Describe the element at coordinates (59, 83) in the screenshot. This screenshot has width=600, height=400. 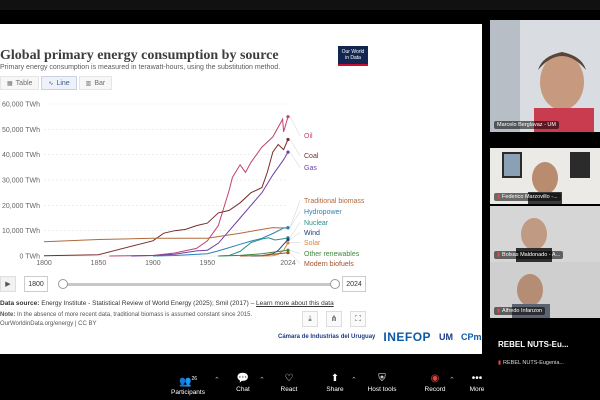
I see `tab-line: ∿ Line` at that location.